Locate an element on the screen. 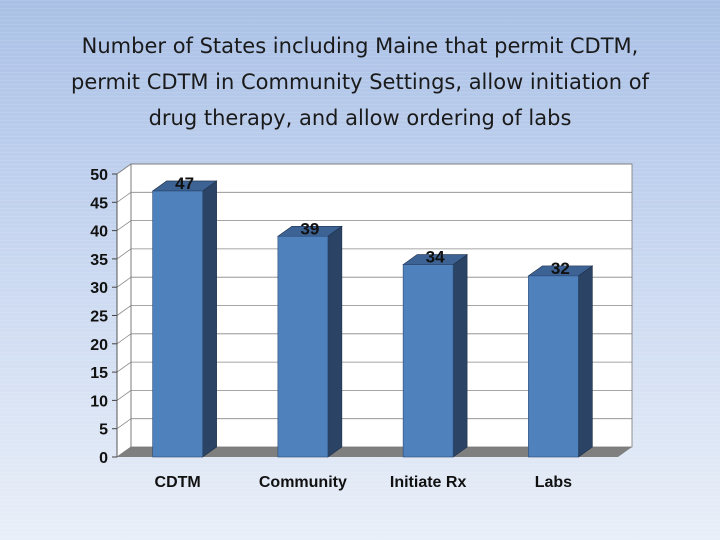 This screenshot has width=720, height=540. bar-labs is located at coordinates (560, 361).